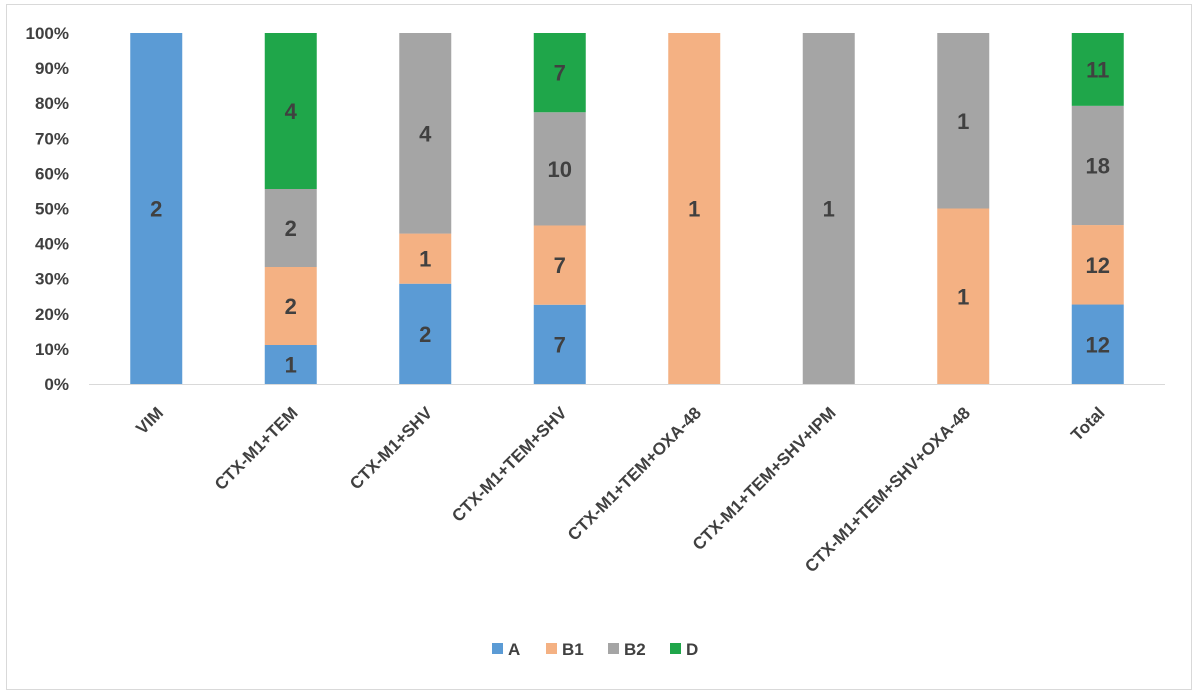 This screenshot has height=696, width=1200. I want to click on x-category-label: CTX-M1+TEM+OXA-48, so click(634, 473).